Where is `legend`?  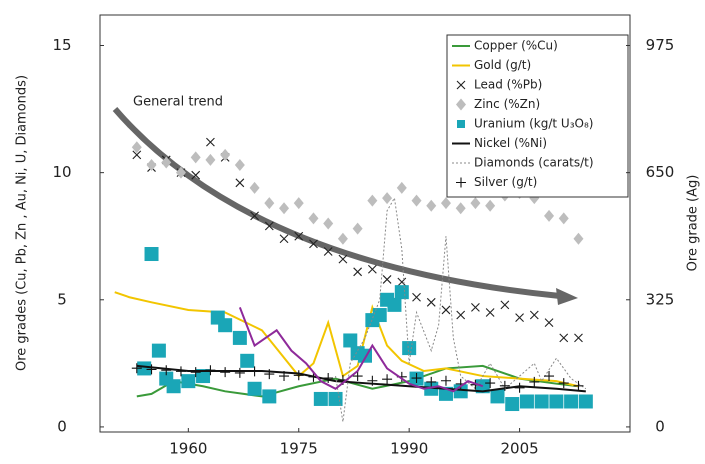 legend is located at coordinates (537, 116).